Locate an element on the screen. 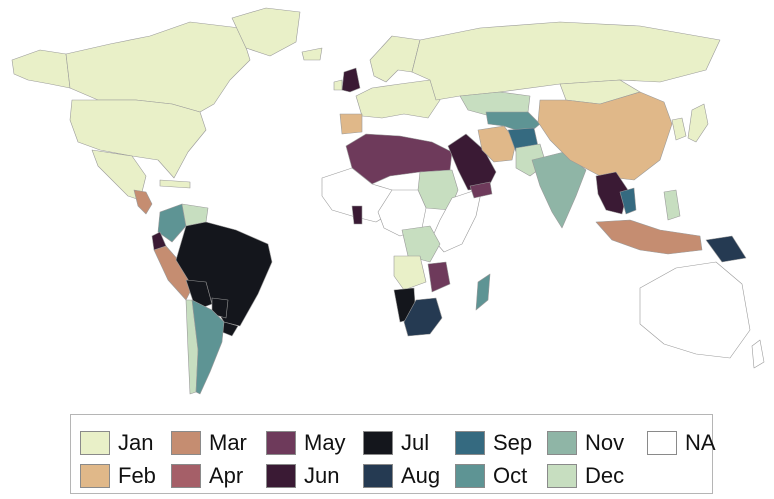  region-caribbean is located at coordinates (175, 184).